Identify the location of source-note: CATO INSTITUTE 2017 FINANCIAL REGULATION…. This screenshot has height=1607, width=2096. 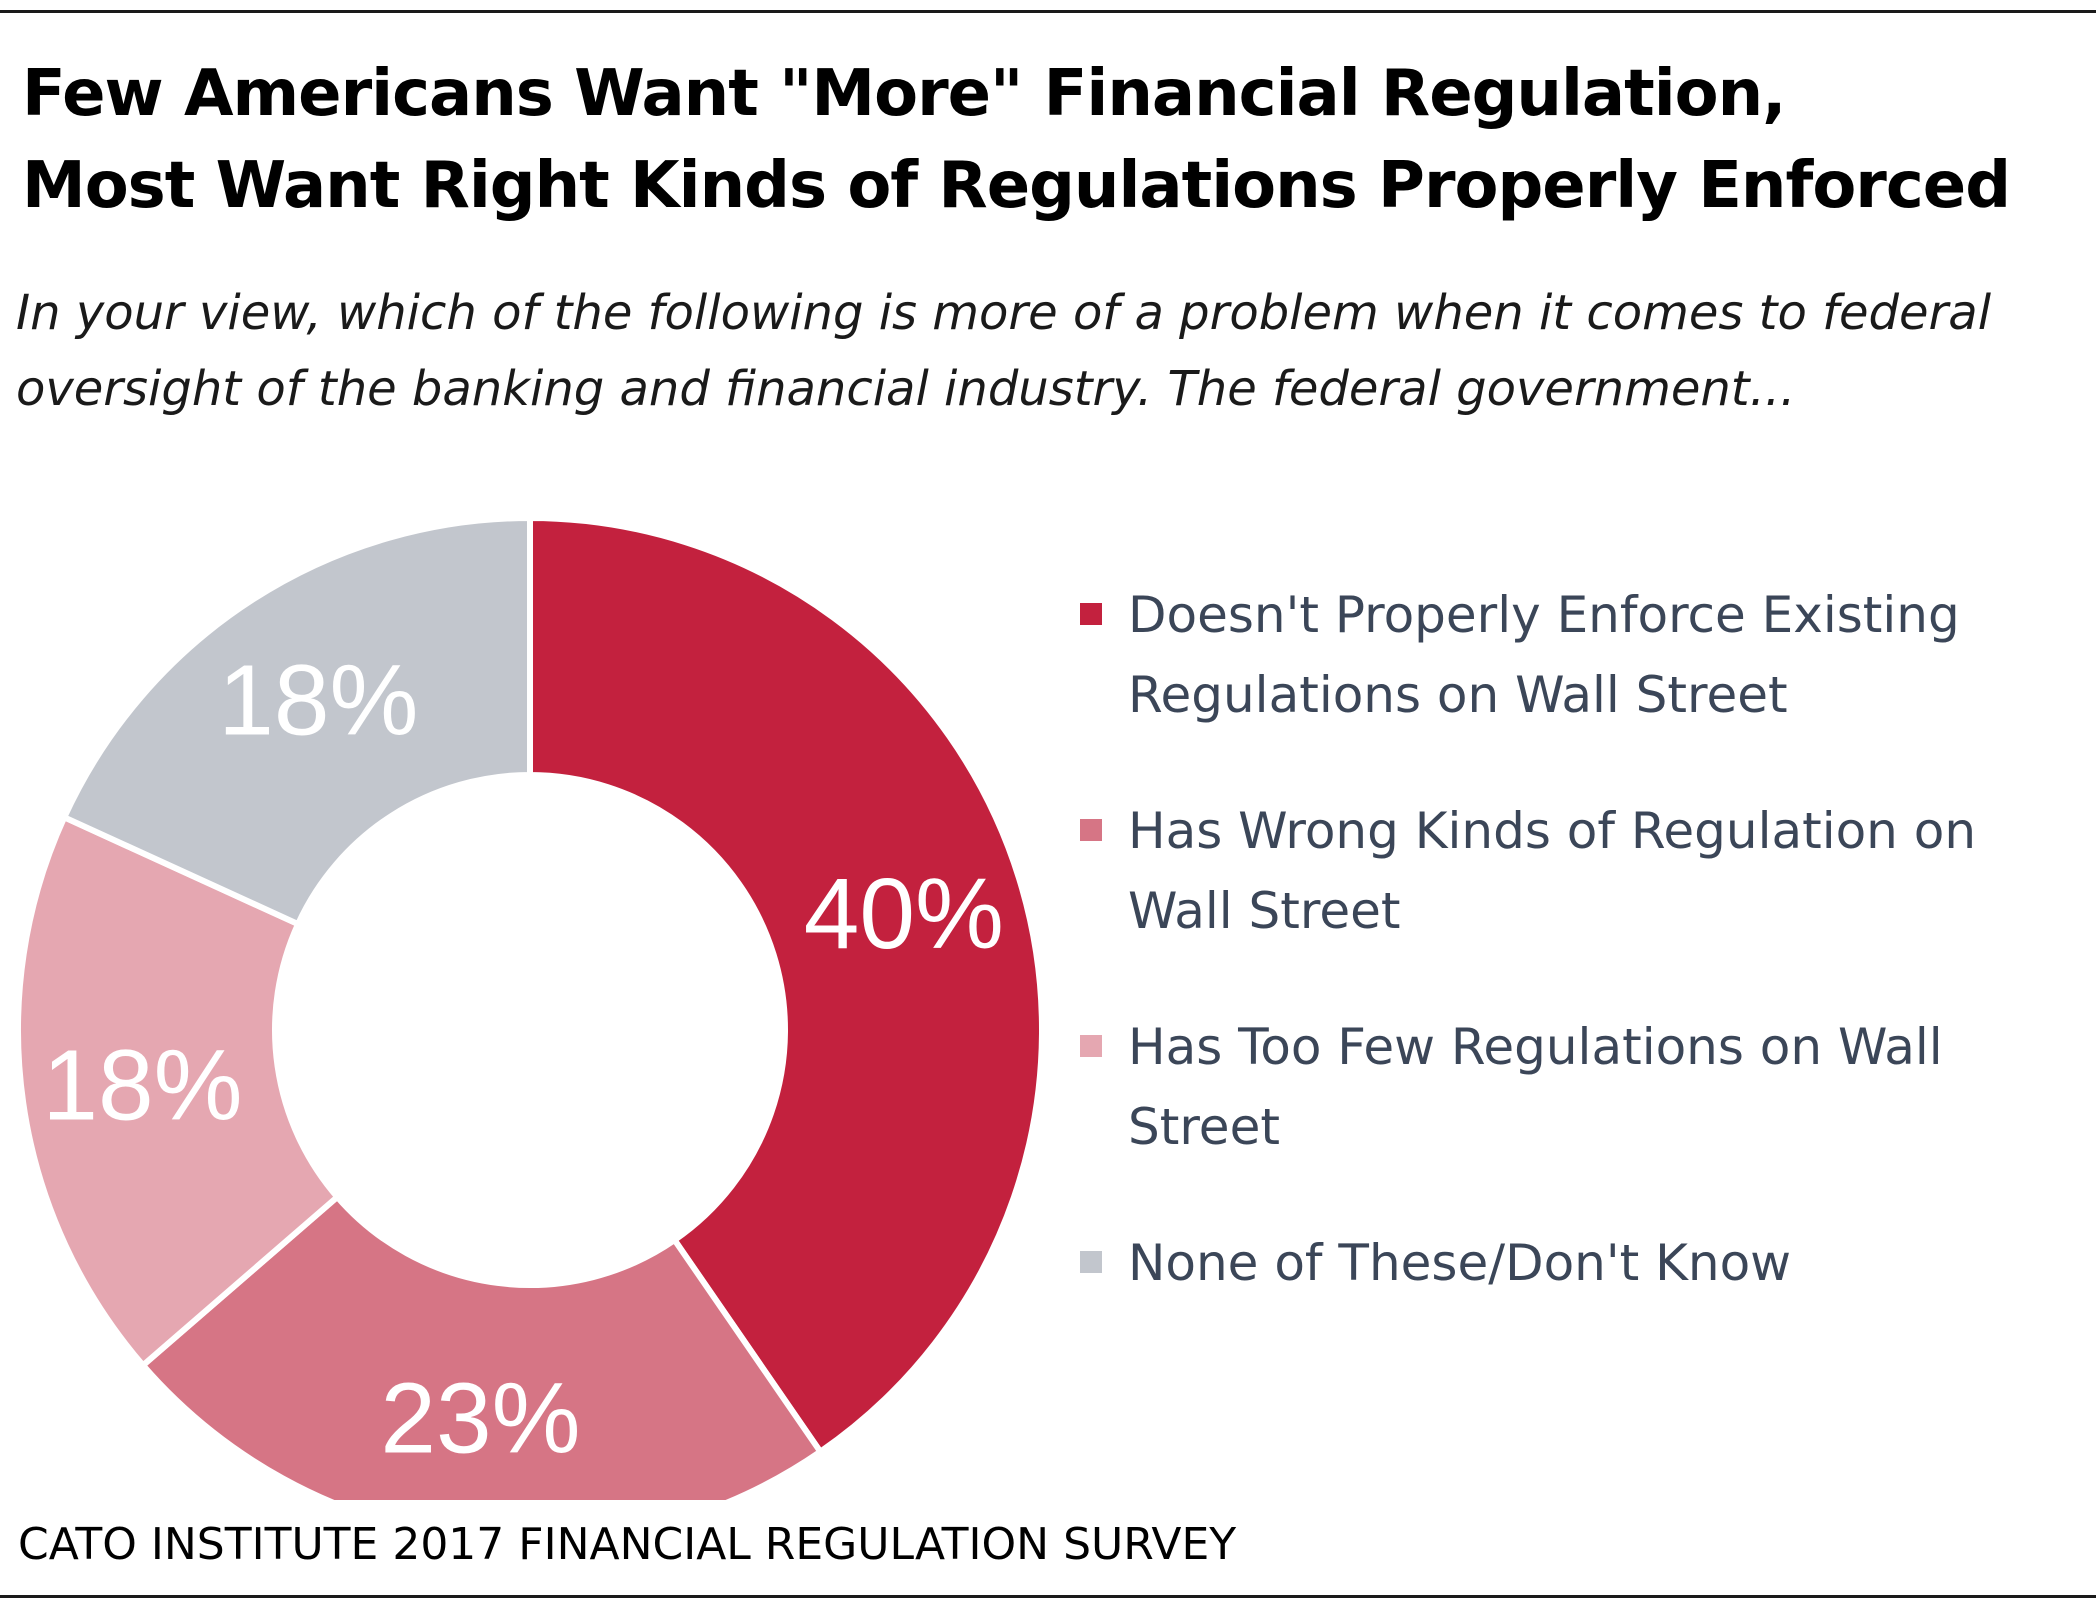
(627, 1544).